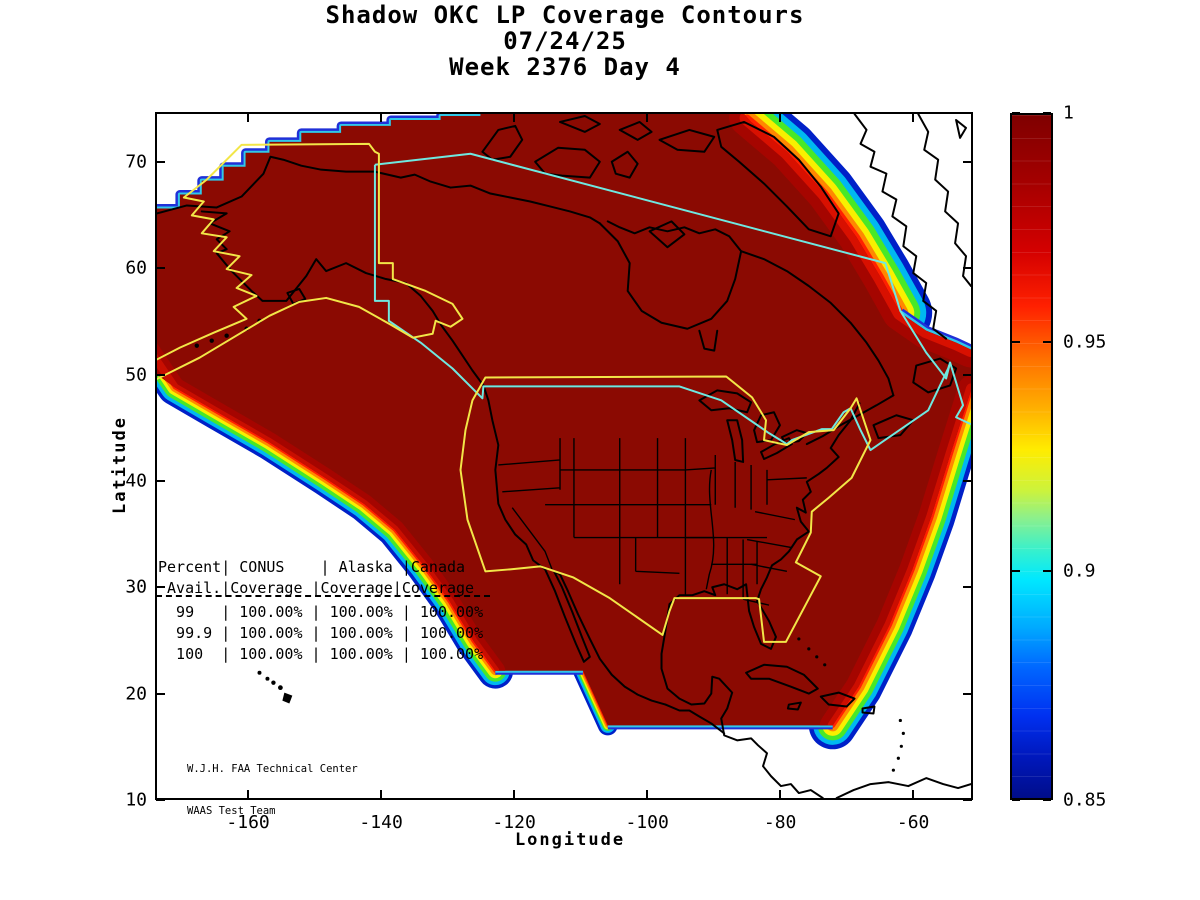 Image resolution: width=1200 pixels, height=900 pixels. What do you see at coordinates (321, 654) in the screenshot?
I see `coverage-table-row: 100 | 100.00% | 100.00% | 100.00%` at bounding box center [321, 654].